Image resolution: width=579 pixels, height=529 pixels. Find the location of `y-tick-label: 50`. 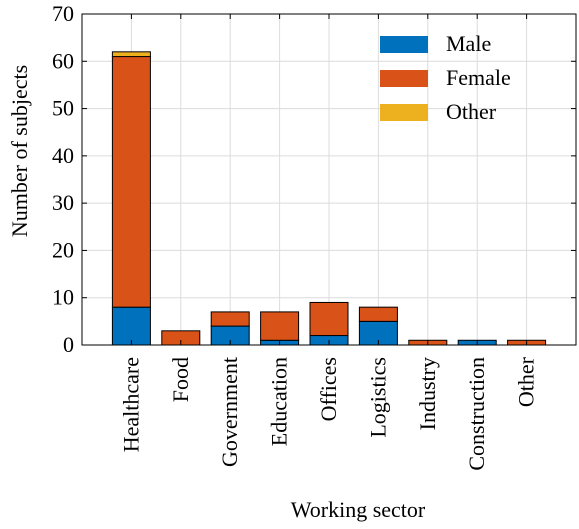

y-tick-label: 50 is located at coordinates (63, 108).